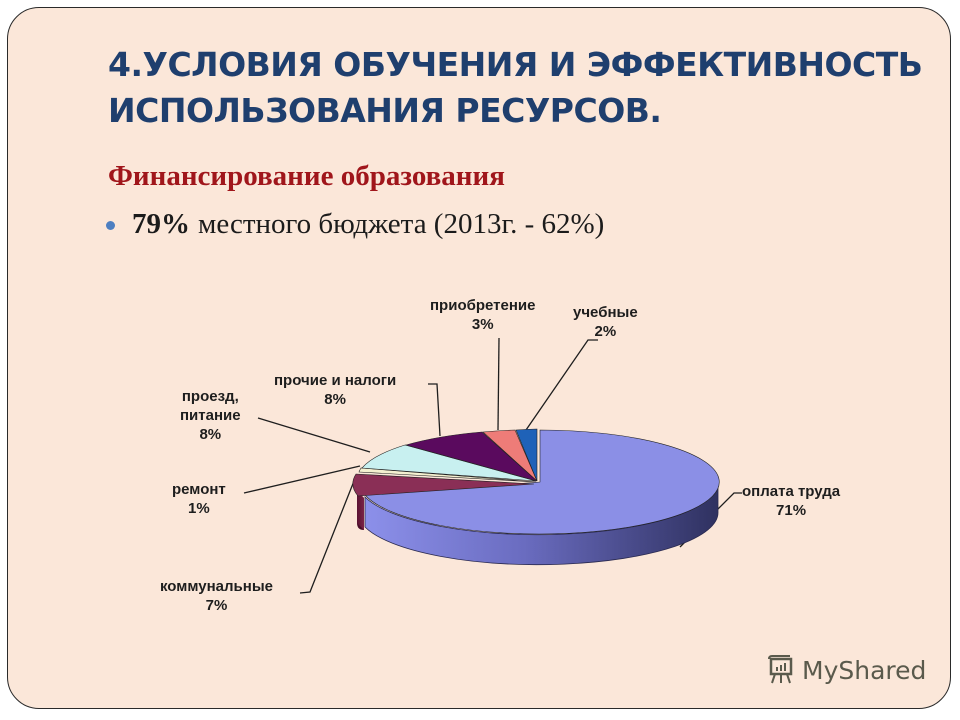 The height and width of the screenshot is (720, 960). What do you see at coordinates (791, 491) in the screenshot?
I see `label-oplata-name: оплата труда` at bounding box center [791, 491].